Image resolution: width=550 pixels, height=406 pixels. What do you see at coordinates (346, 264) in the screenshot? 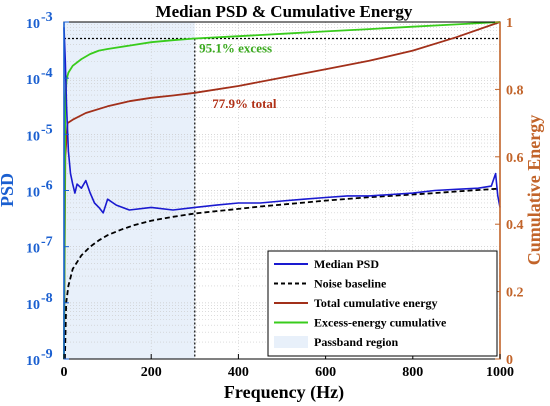
I see `legend-entry-label: Median PSD` at bounding box center [346, 264].